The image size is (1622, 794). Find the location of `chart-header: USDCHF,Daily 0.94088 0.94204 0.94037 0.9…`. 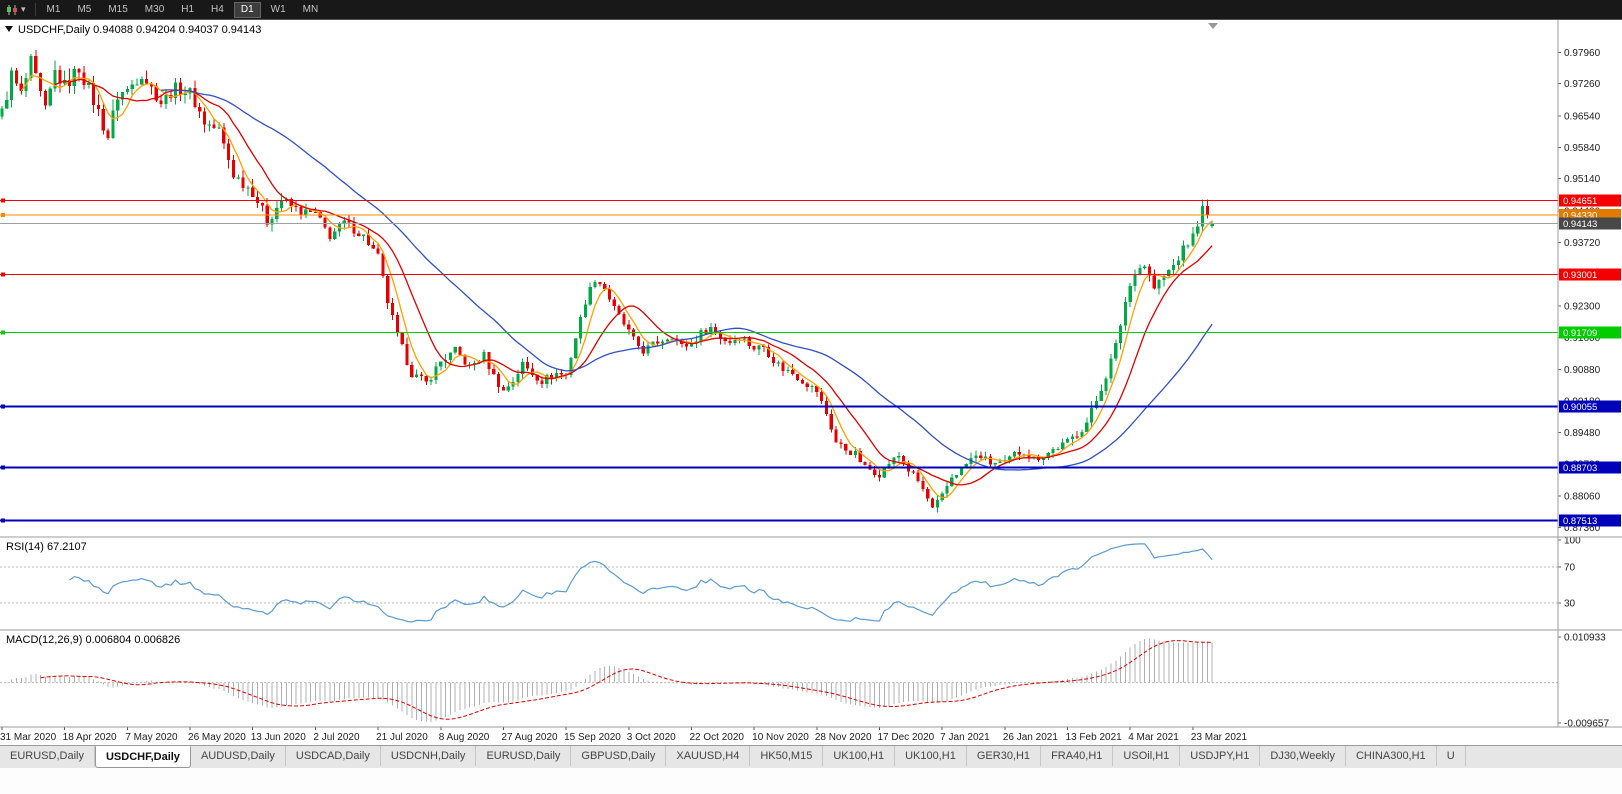

chart-header: USDCHF,Daily 0.94088 0.94204 0.94037 0.9… is located at coordinates (133, 30).